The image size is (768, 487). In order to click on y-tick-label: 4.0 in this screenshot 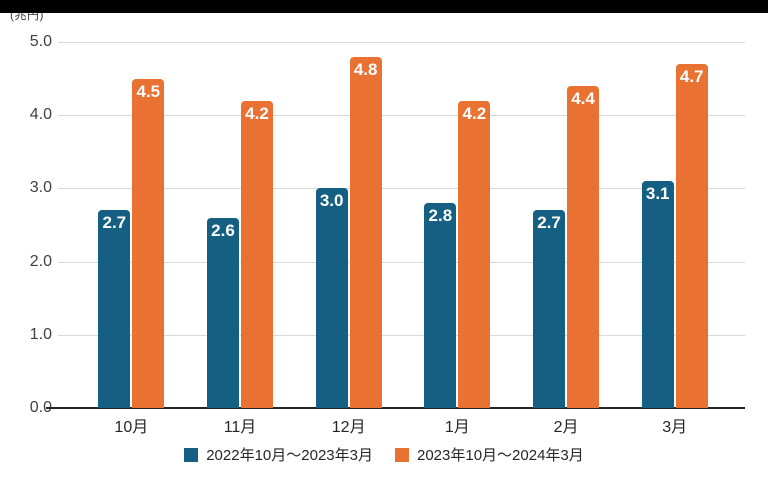, I will do `click(40, 115)`.